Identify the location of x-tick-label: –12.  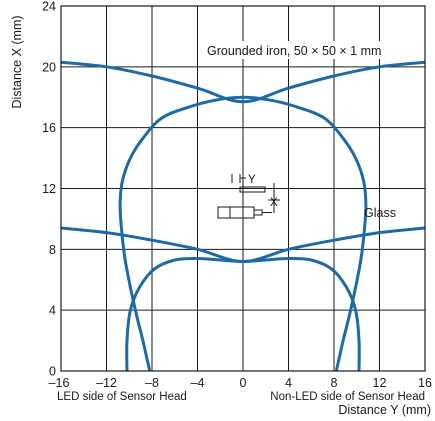
(106, 383).